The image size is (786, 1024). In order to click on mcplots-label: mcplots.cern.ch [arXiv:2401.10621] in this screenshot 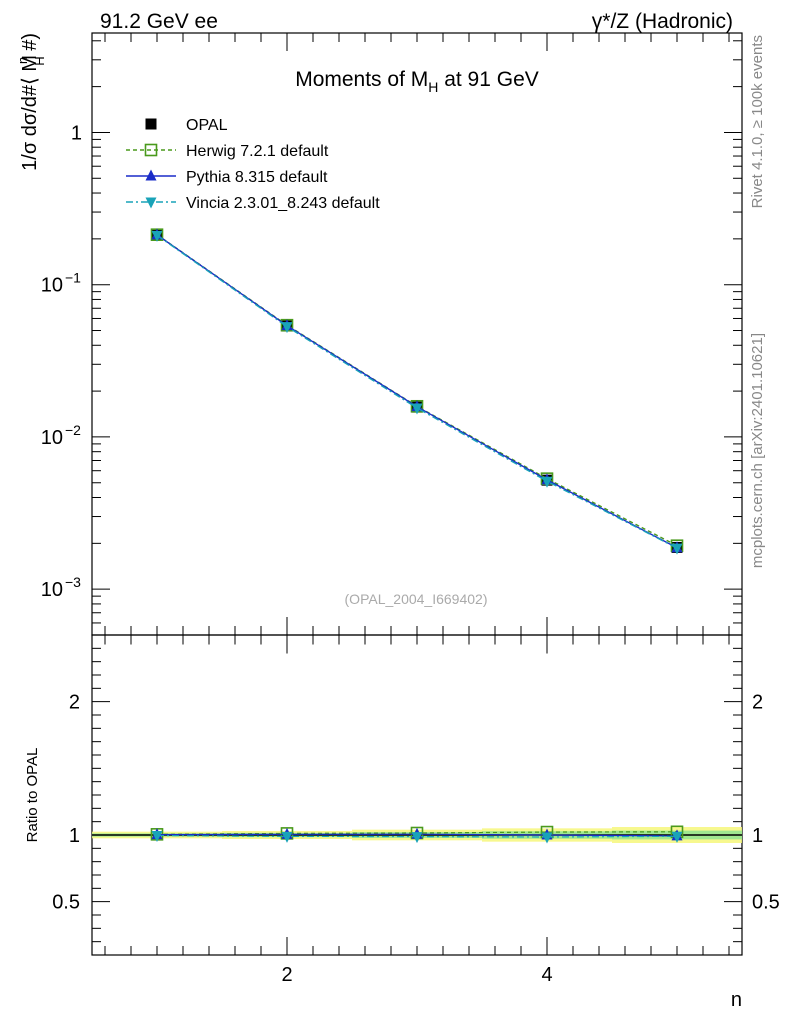, I will do `click(757, 450)`.